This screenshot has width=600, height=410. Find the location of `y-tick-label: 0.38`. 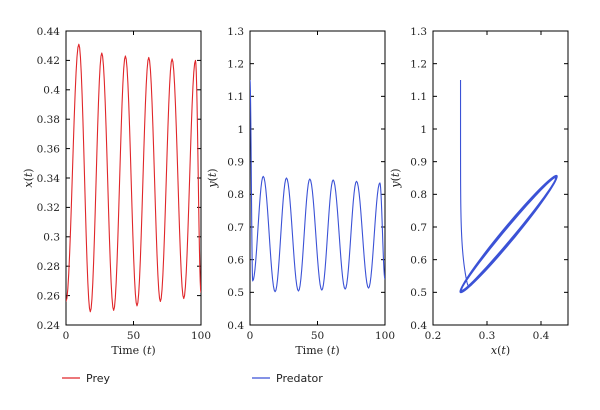

y-tick-label: 0.38 is located at coordinates (48, 120).